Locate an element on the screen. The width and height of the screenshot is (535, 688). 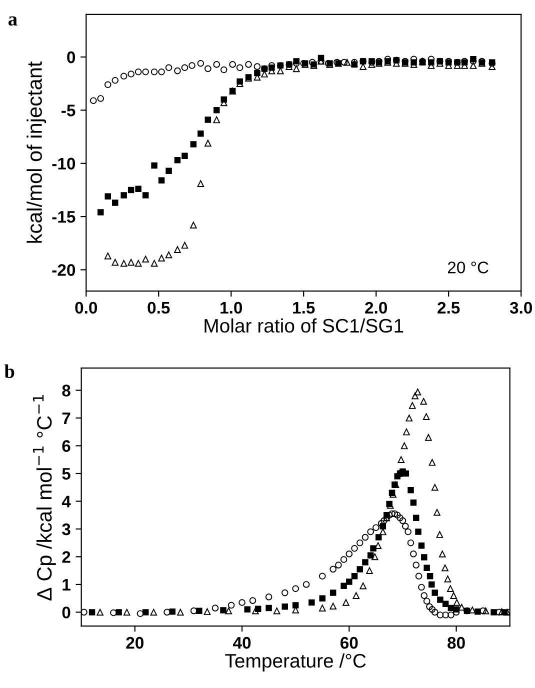
y-axis-title: Δ Cp /kcal mol$^{−1}$ °C$^{−1}$ is located at coordinates (44, 498).